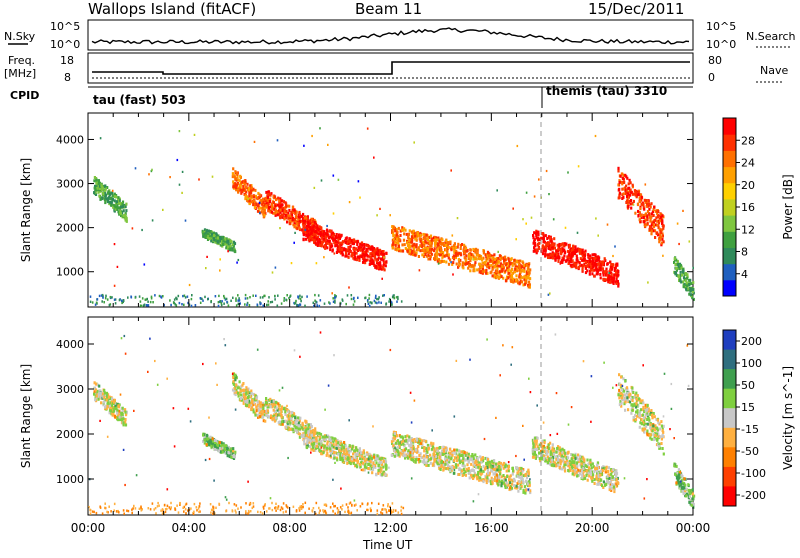 Image resolution: width=800 pixels, height=558 pixels. I want to click on echo-band, so click(219, 240).